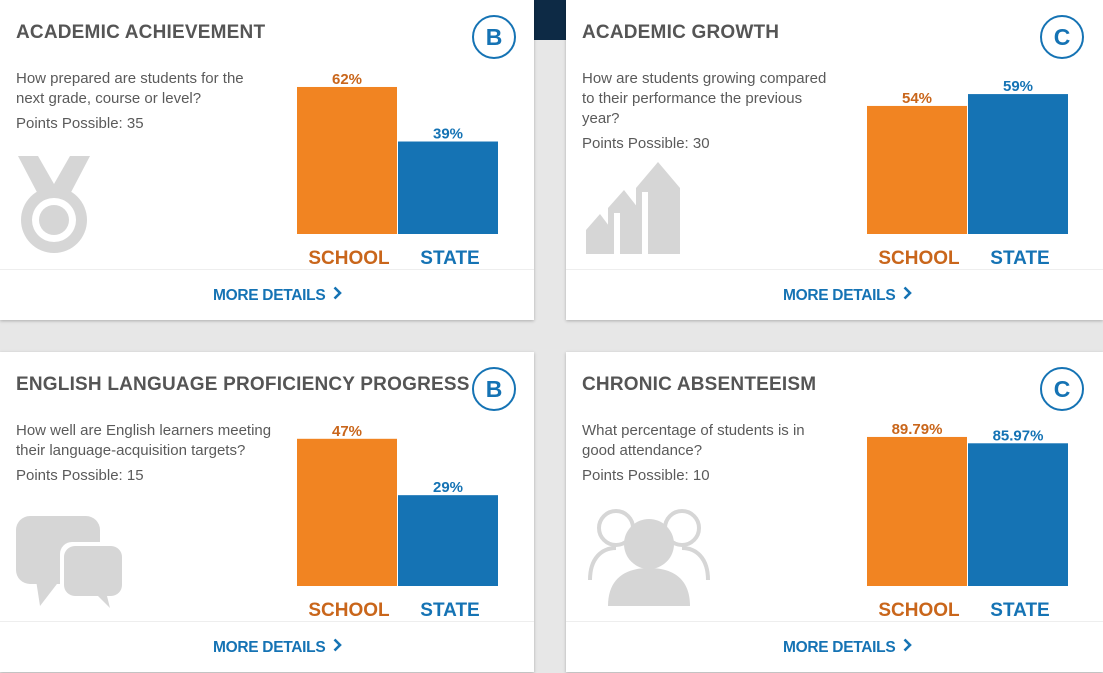 This screenshot has height=673, width=1103. I want to click on bar-value-label: 59%, so click(1018, 86).